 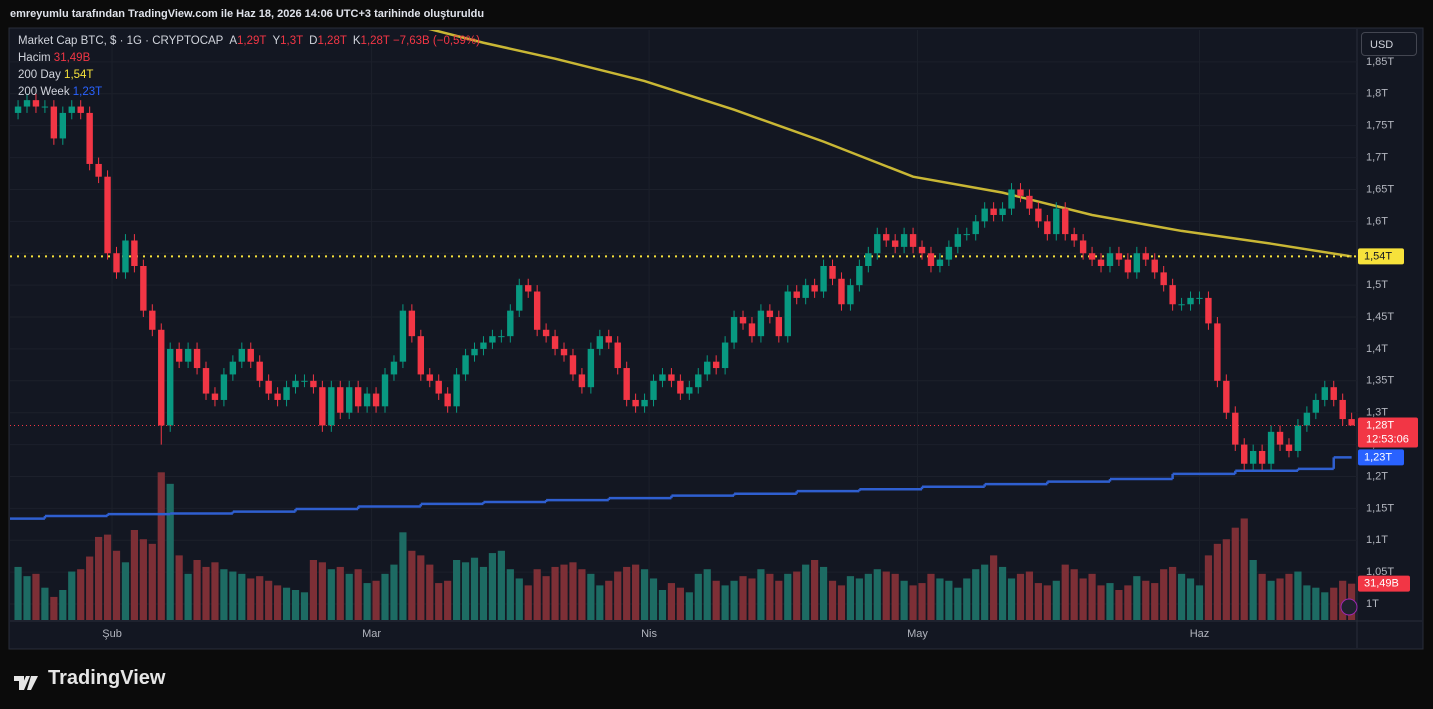 I want to click on ohlc-key: Y, so click(x=276, y=41).